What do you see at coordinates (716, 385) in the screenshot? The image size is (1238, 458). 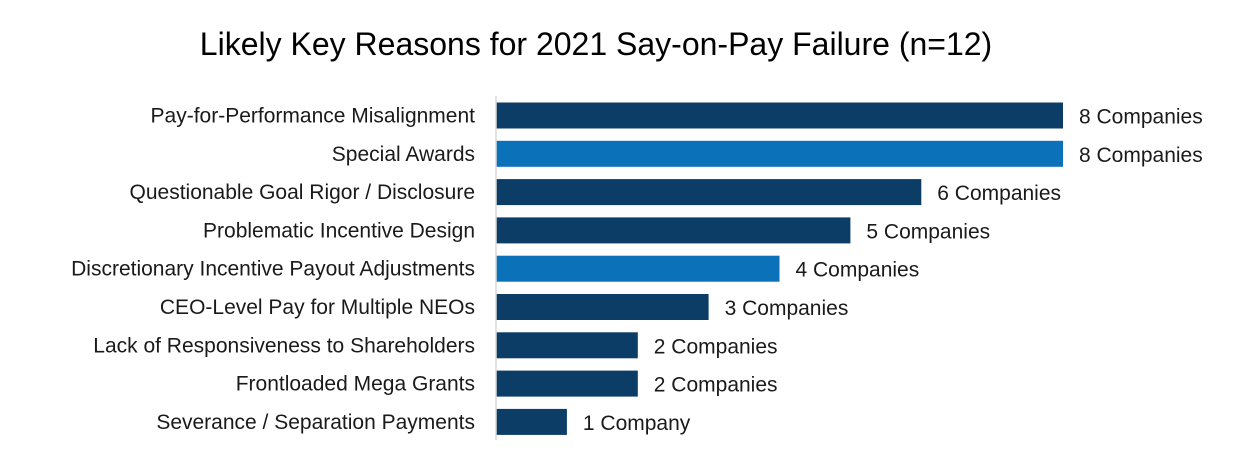 I see `data-label-8: 2 Companies` at bounding box center [716, 385].